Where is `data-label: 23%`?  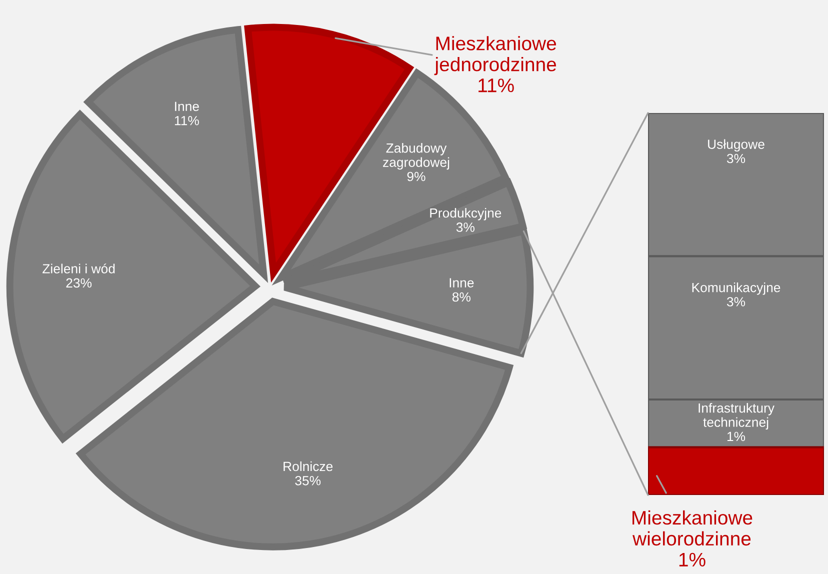 data-label: 23% is located at coordinates (79, 283).